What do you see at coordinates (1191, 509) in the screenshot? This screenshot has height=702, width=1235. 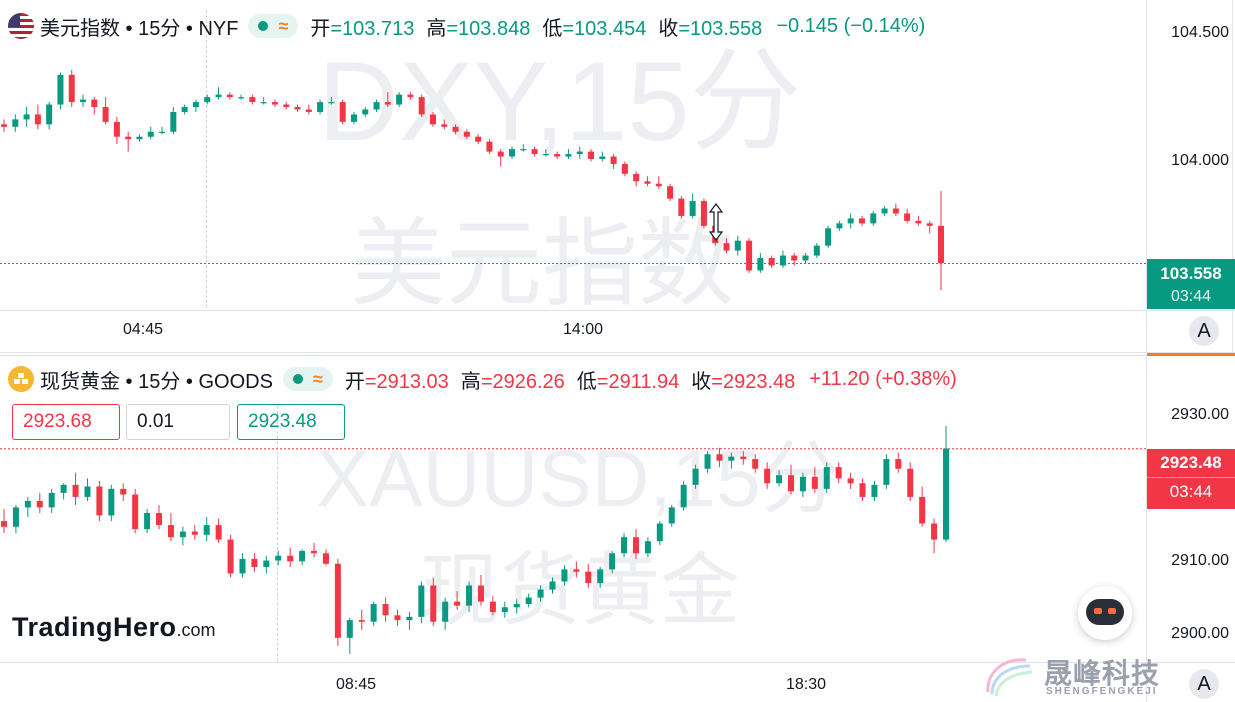 I see `gold-price-axis: 2930.00 2910.00 2900.00` at bounding box center [1191, 509].